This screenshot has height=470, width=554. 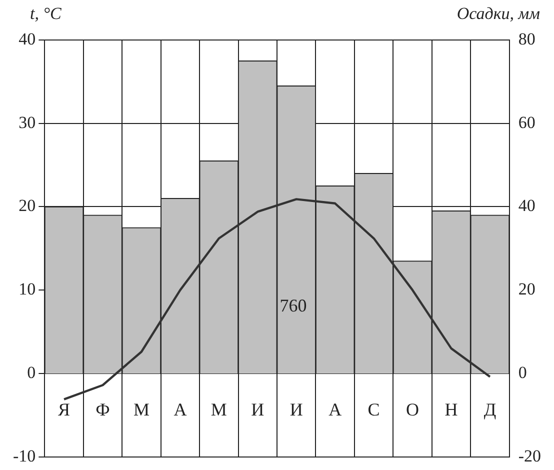 What do you see at coordinates (24, 456) in the screenshot?
I see `y-tick-label: -10` at bounding box center [24, 456].